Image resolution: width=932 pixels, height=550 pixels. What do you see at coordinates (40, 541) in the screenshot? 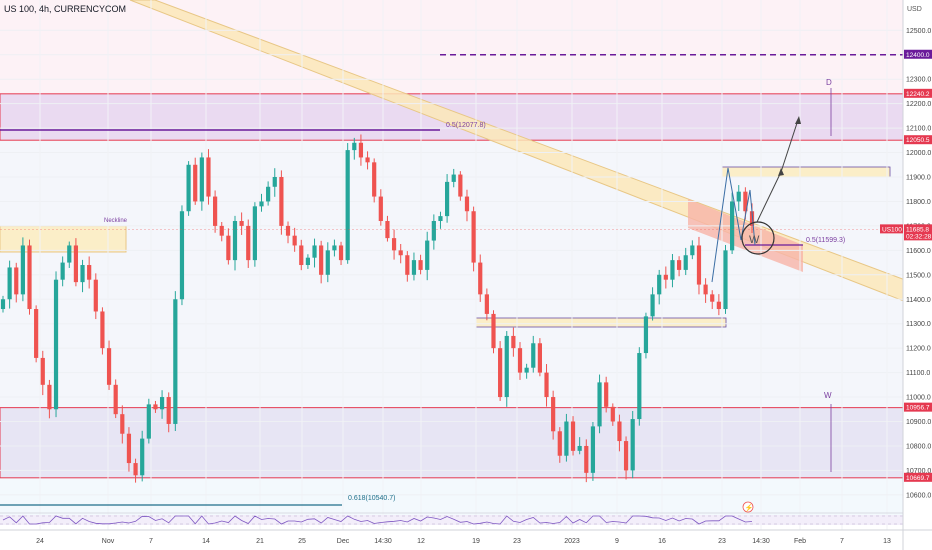
I see `x-tick-label: 24` at bounding box center [40, 541].